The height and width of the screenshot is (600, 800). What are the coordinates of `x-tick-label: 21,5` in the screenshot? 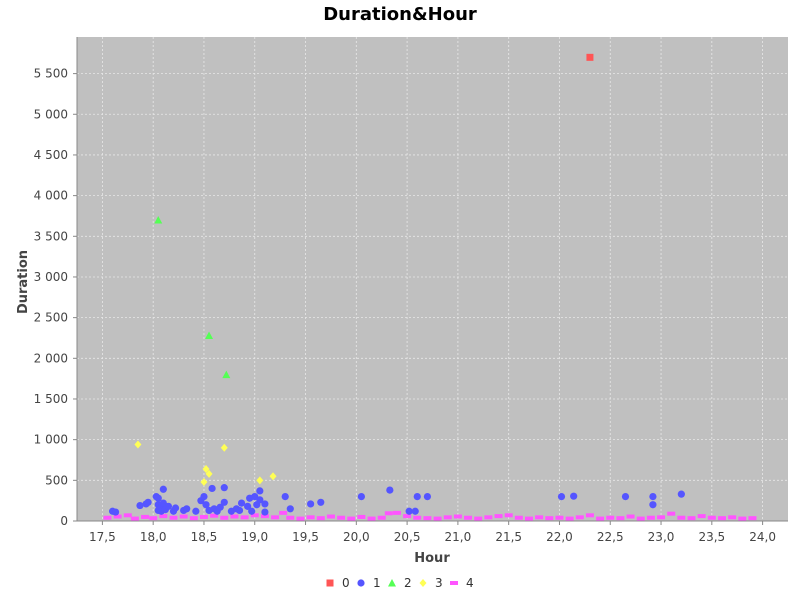 It's located at (508, 537).